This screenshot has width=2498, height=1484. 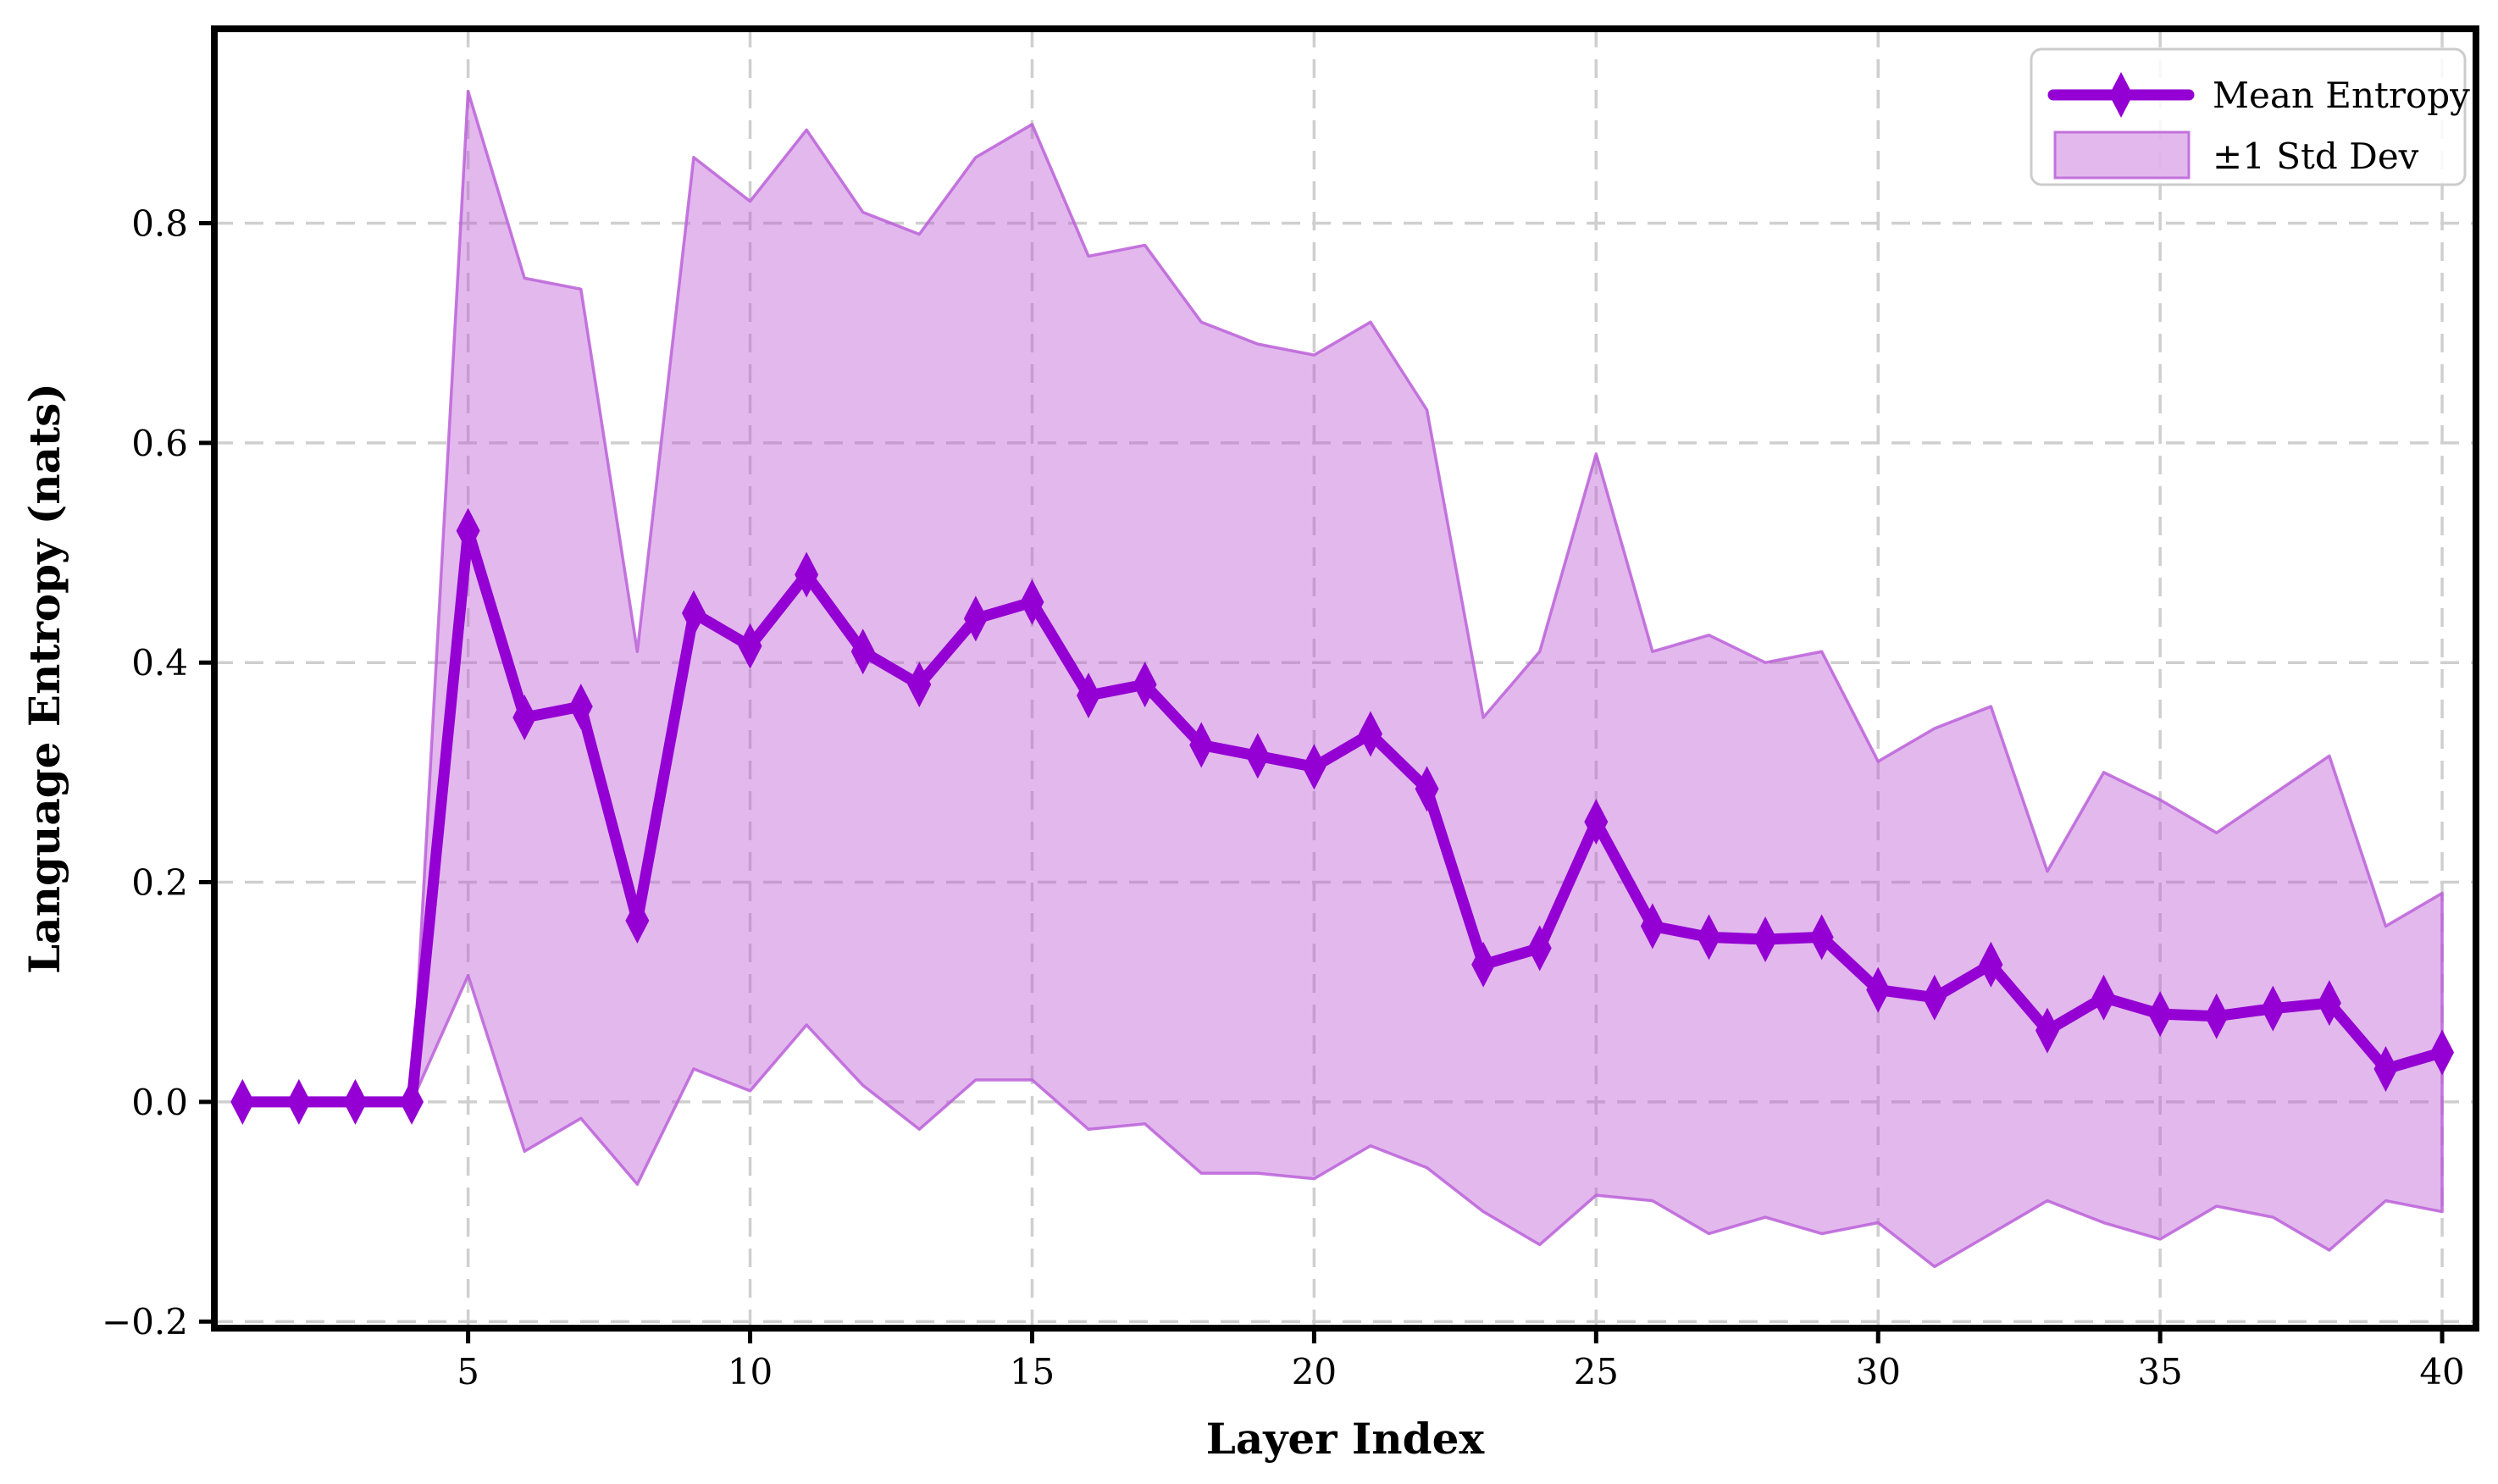 I want to click on y-tick-label-0.0: 0.0, so click(x=159, y=1102).